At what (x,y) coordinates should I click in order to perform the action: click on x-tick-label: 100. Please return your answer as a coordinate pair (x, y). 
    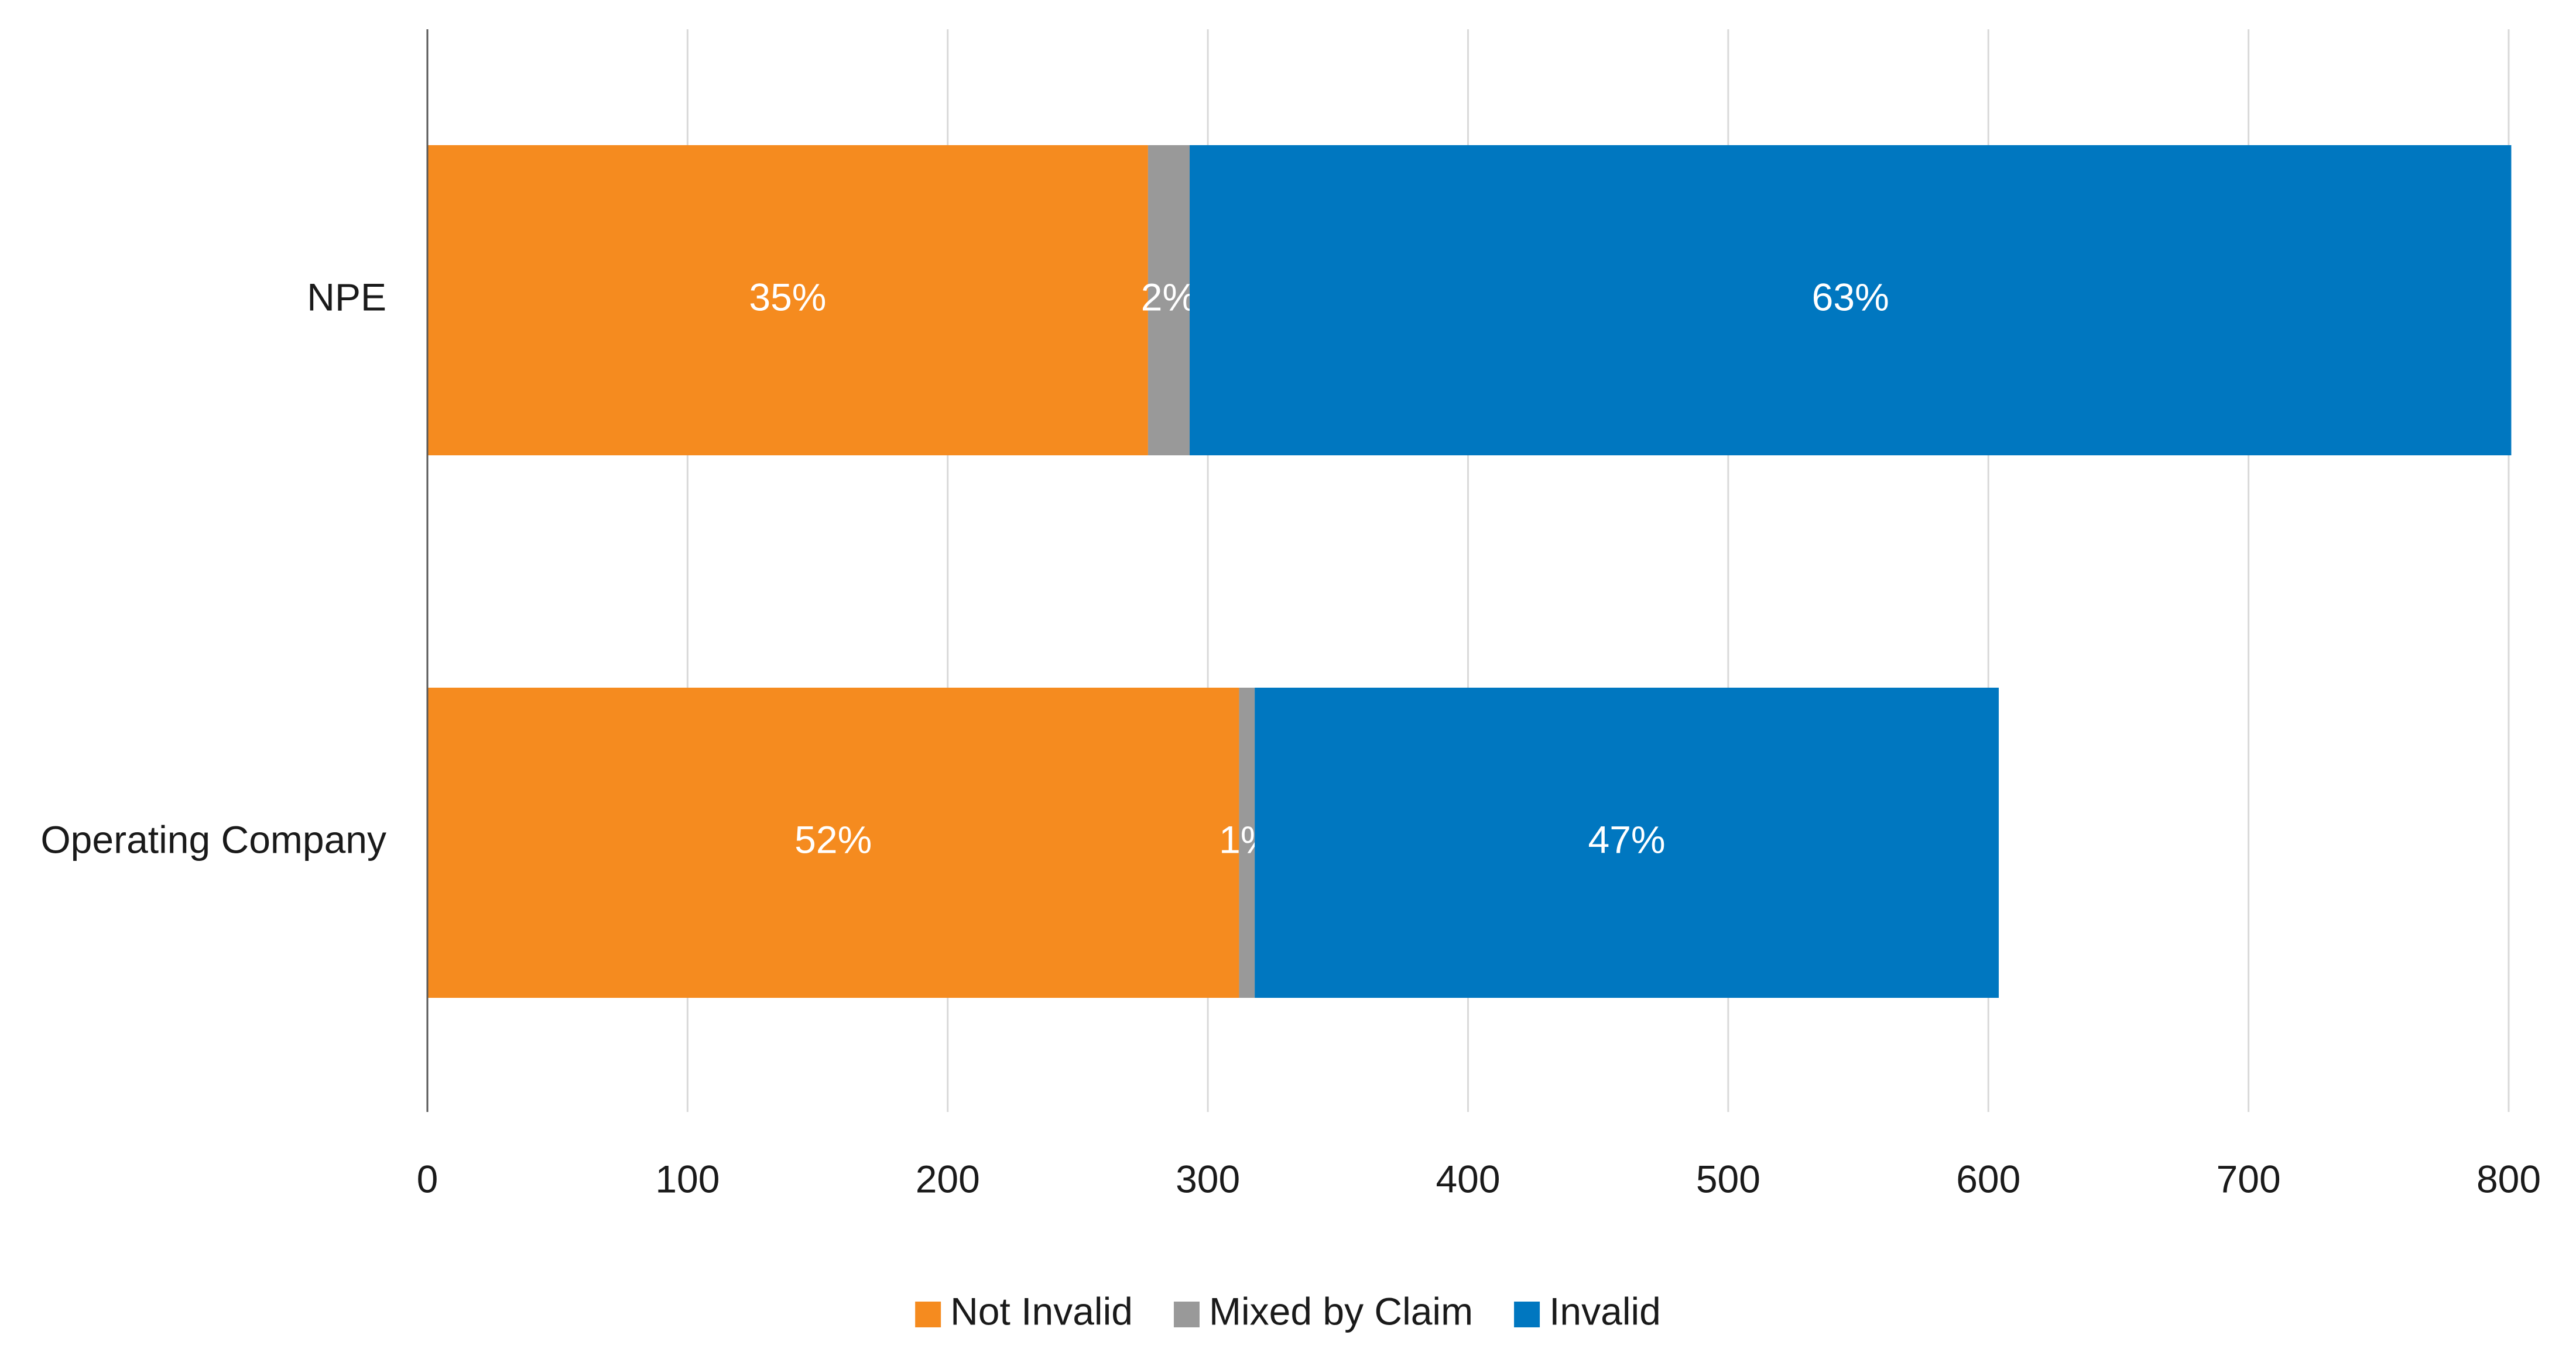
    Looking at the image, I should click on (687, 1178).